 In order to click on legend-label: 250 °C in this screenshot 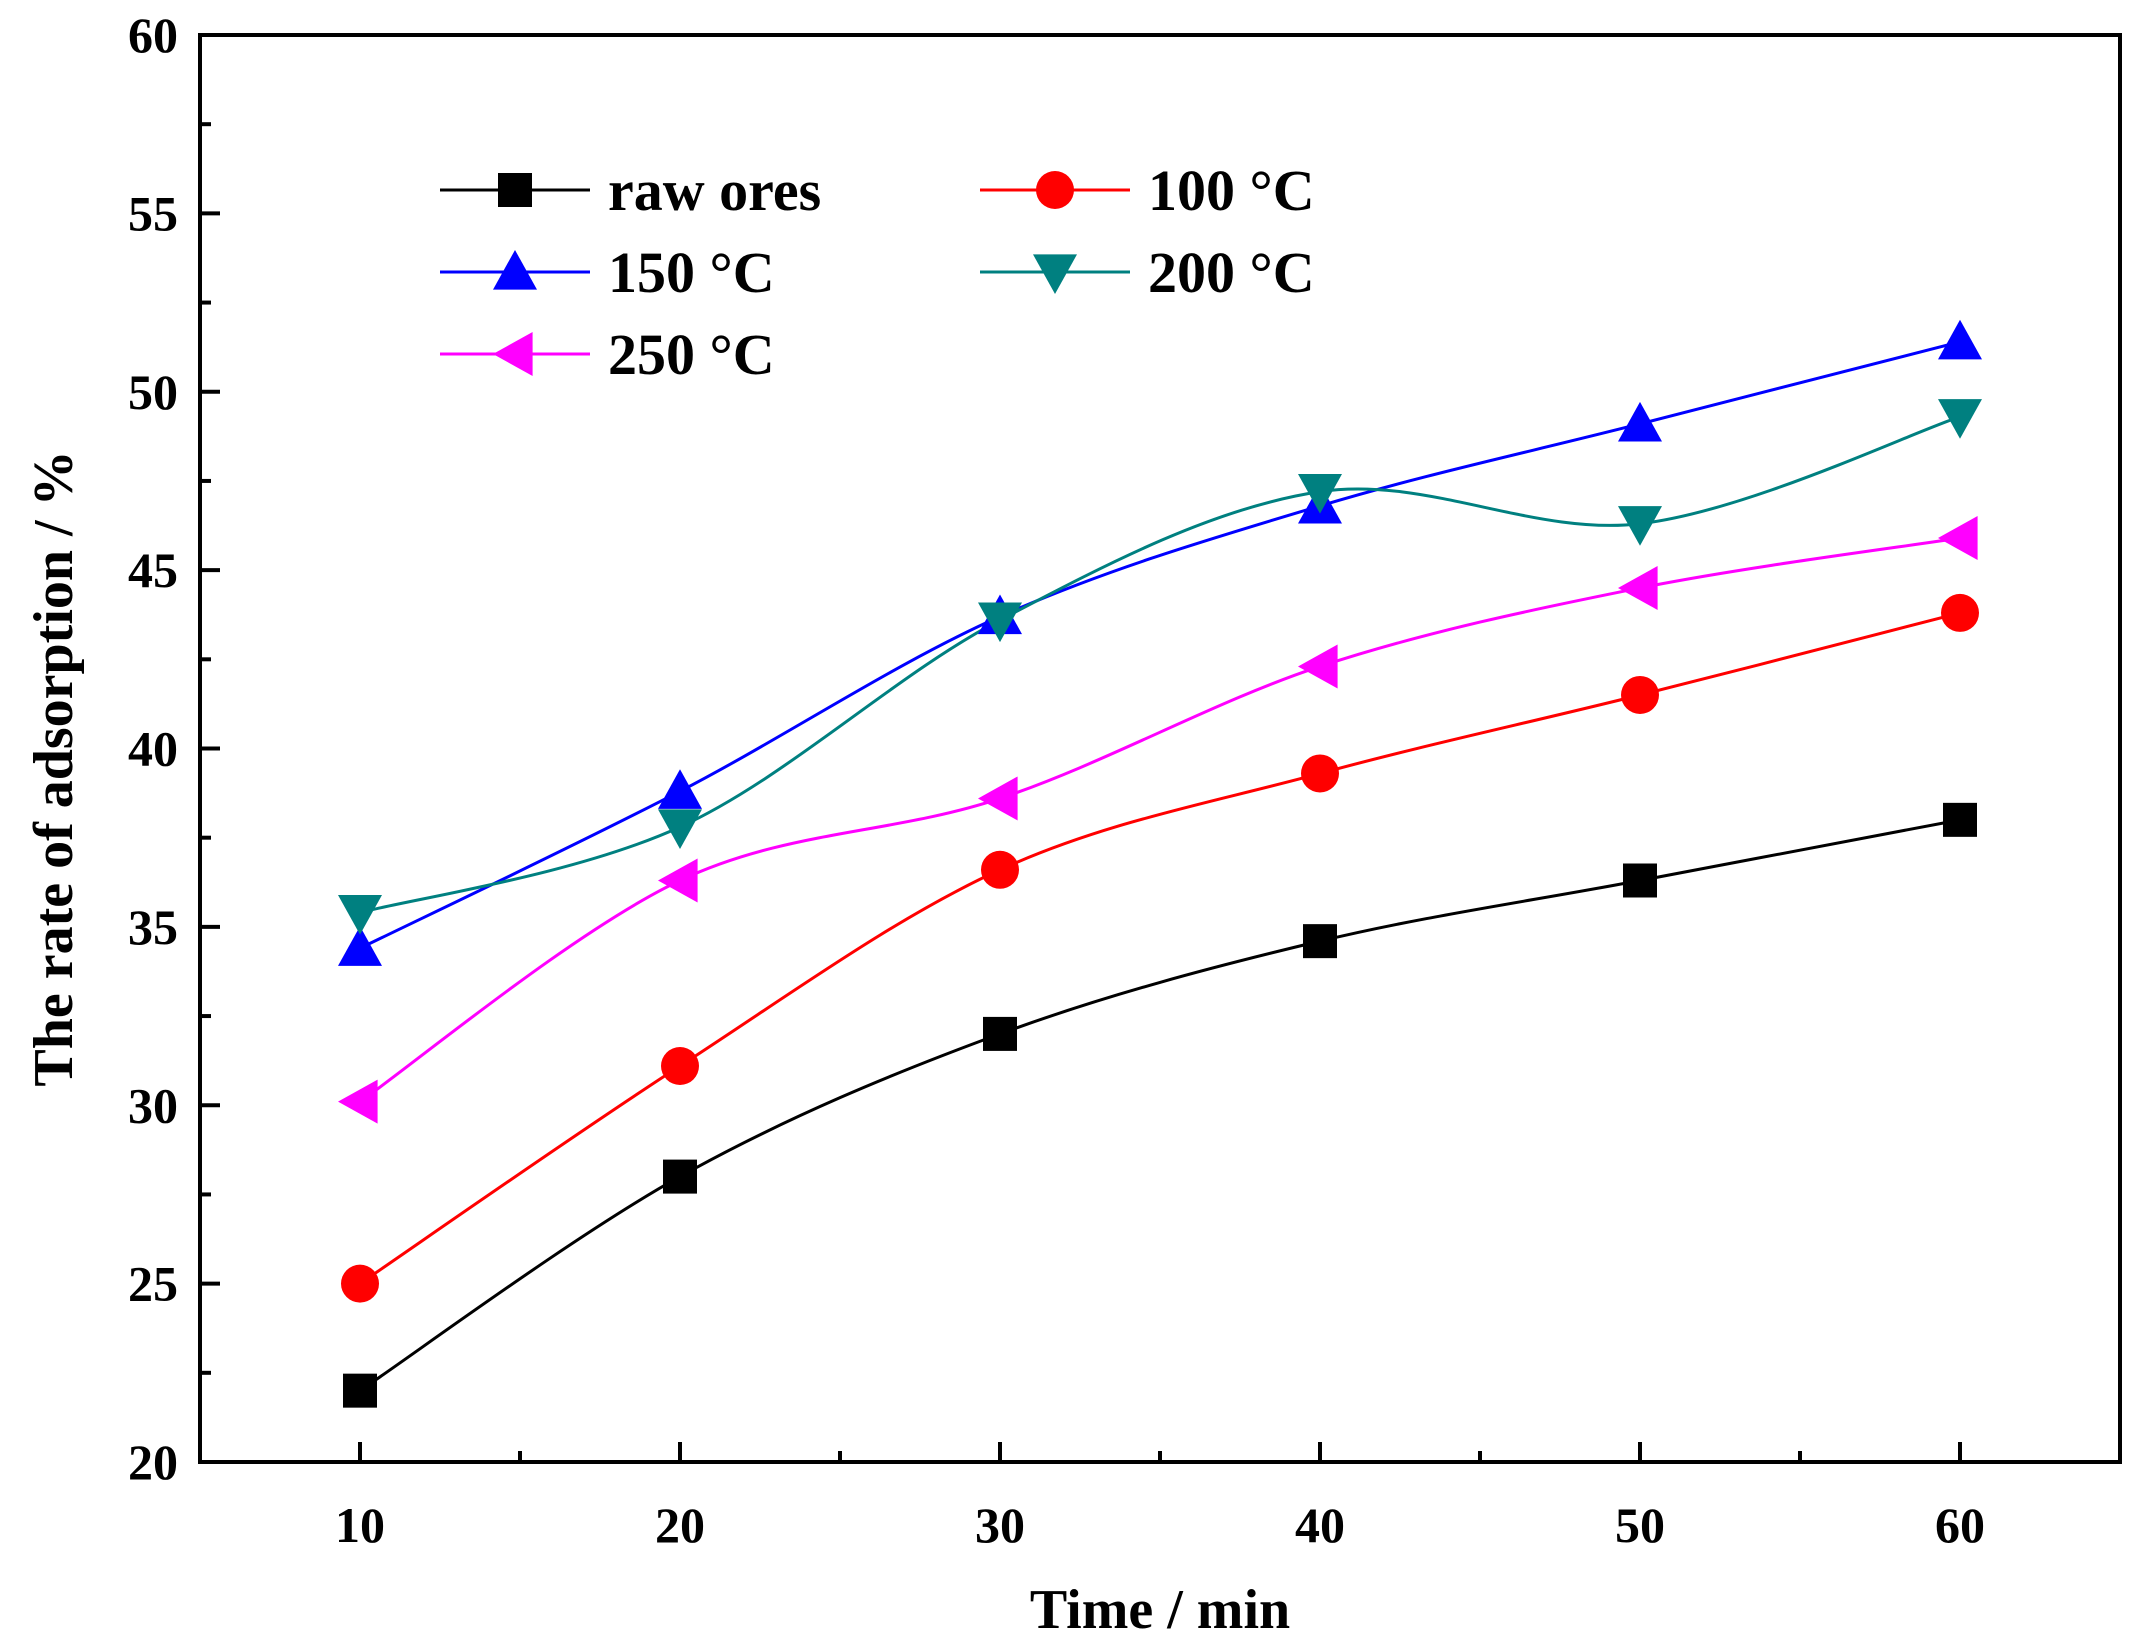, I will do `click(691, 354)`.